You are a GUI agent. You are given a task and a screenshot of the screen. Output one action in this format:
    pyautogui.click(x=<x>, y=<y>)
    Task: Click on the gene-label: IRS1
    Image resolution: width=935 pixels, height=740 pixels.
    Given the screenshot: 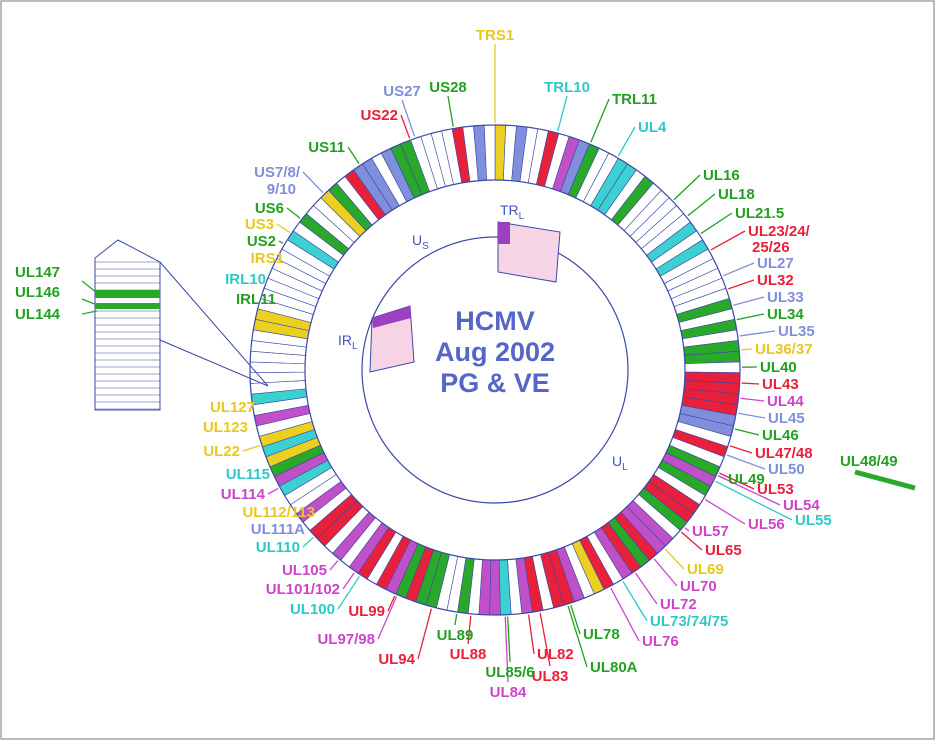 What is the action you would take?
    pyautogui.click(x=267, y=258)
    